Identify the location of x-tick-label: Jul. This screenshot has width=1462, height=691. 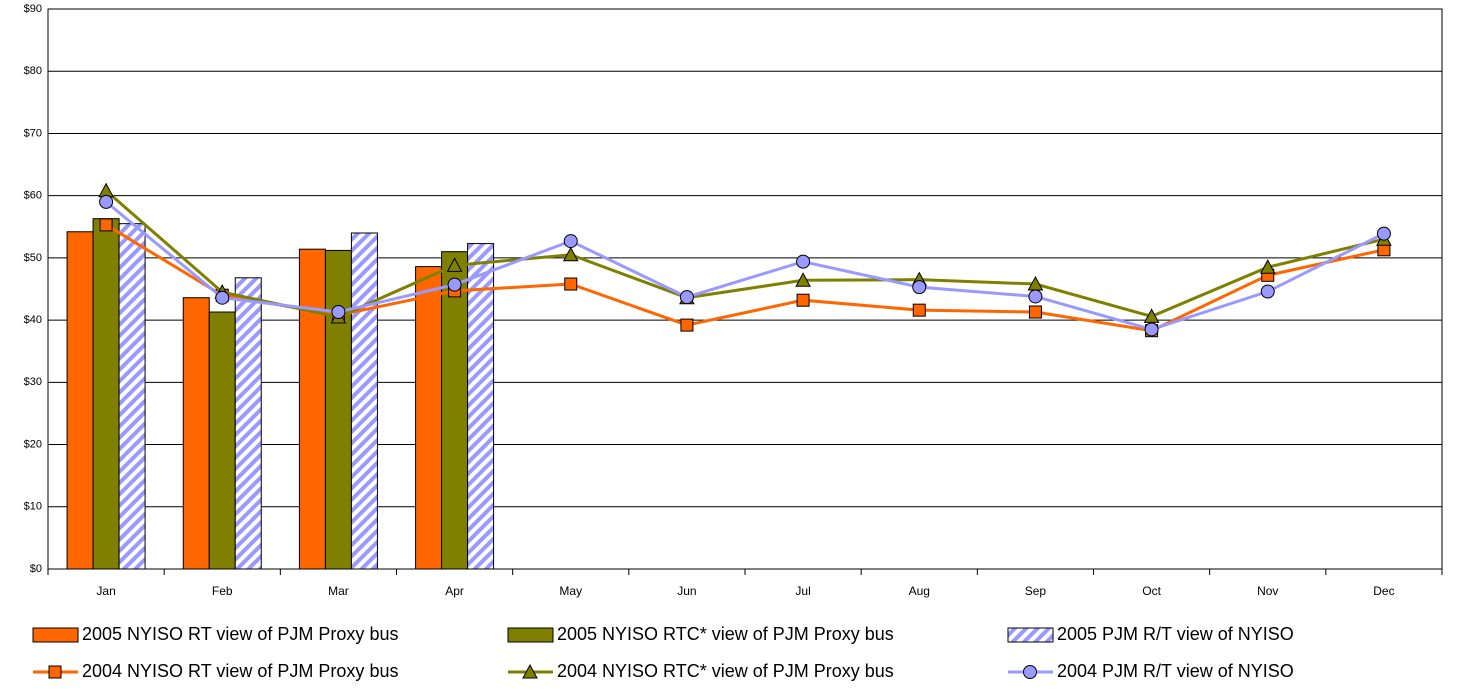
(802, 591).